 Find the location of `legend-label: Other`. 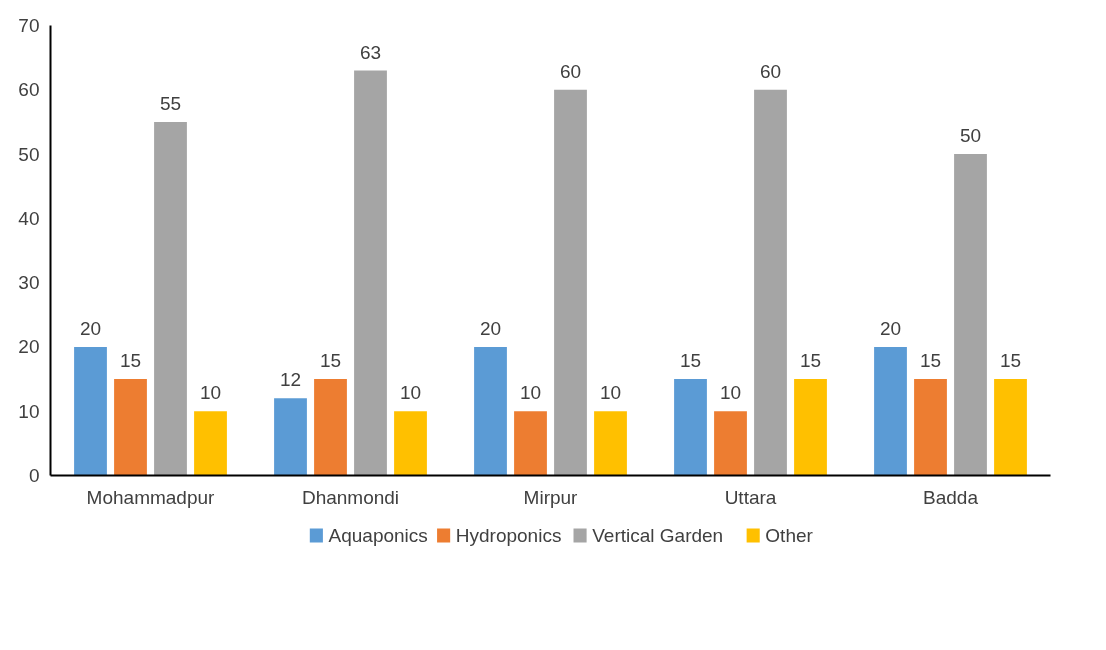

legend-label: Other is located at coordinates (789, 535).